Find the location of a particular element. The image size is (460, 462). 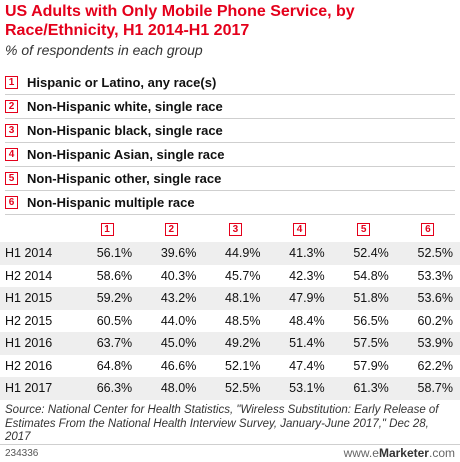

column-header: 6 is located at coordinates (428, 228).